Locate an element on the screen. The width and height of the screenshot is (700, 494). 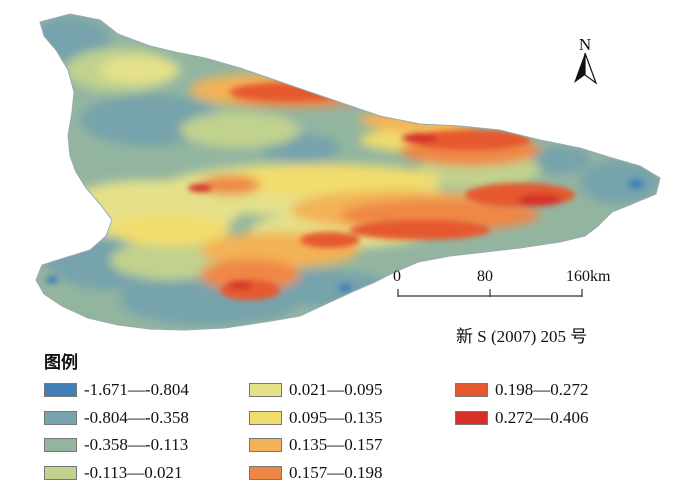
legend-label: -0.804—-0.358 is located at coordinates (136, 417).